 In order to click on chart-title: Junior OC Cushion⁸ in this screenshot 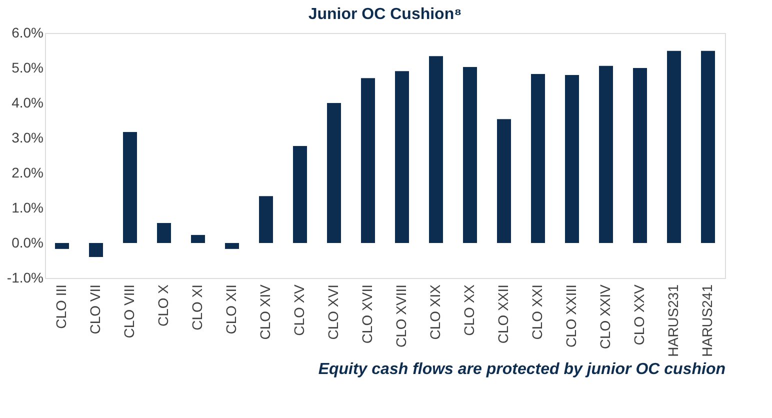, I will do `click(385, 14)`.